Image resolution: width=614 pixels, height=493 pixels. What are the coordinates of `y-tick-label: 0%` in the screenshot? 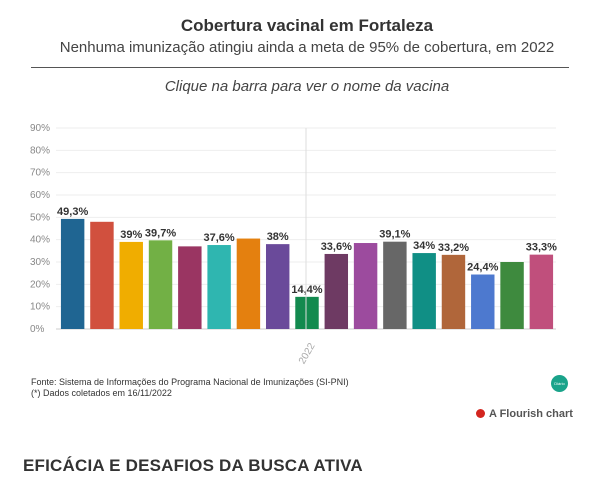 It's located at (37, 329).